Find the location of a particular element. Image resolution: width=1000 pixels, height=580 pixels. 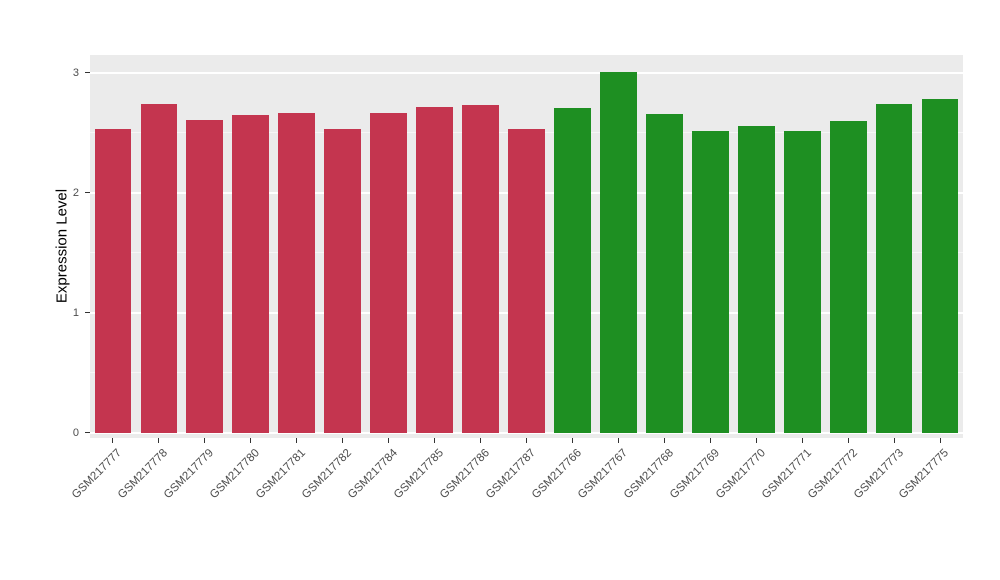

y-tick-label: 3 is located at coordinates (75, 72).